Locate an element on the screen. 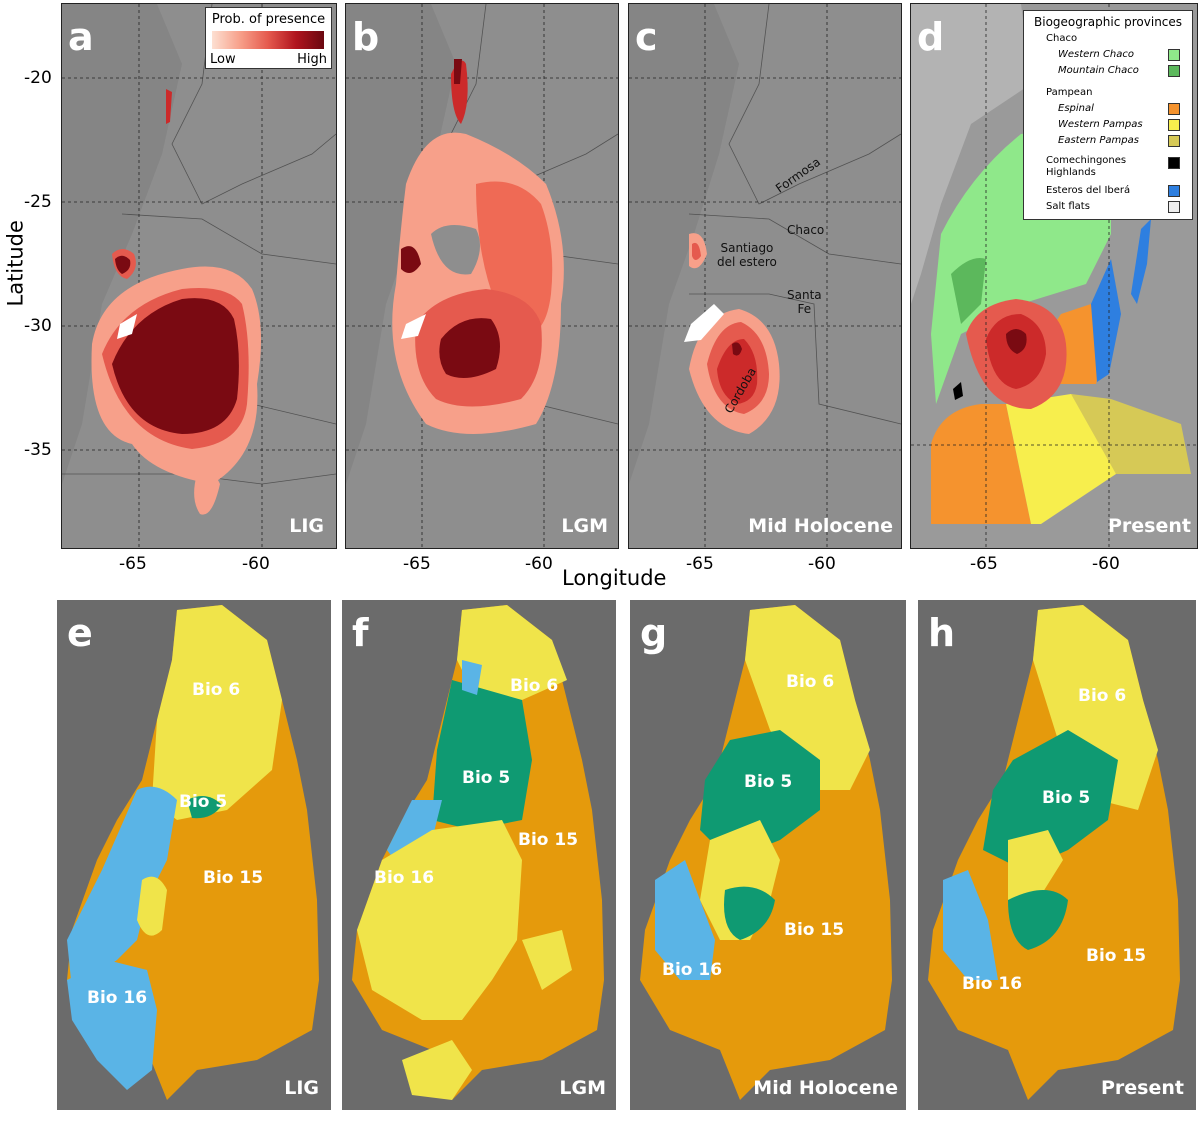 The image size is (1200, 1132). y-tick-label: -20 is located at coordinates (38, 78).